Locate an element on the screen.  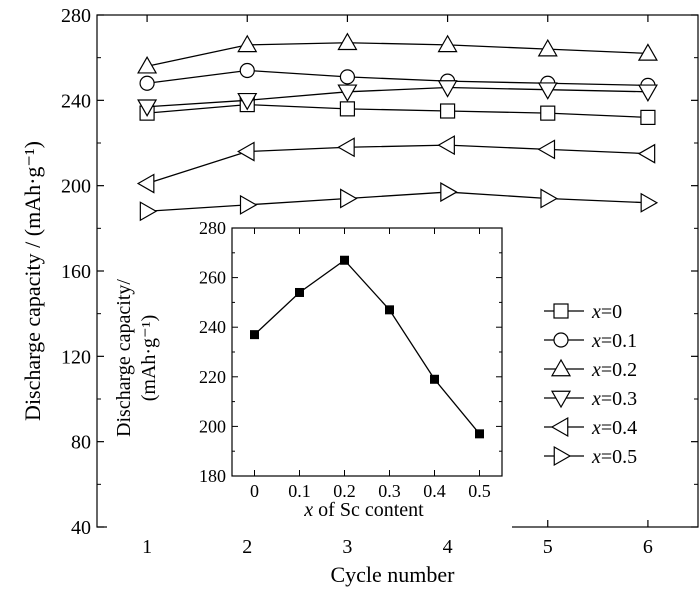
y-axis-label: Discharge capacity / (mAh·g⁻¹) is located at coordinates (32, 281).